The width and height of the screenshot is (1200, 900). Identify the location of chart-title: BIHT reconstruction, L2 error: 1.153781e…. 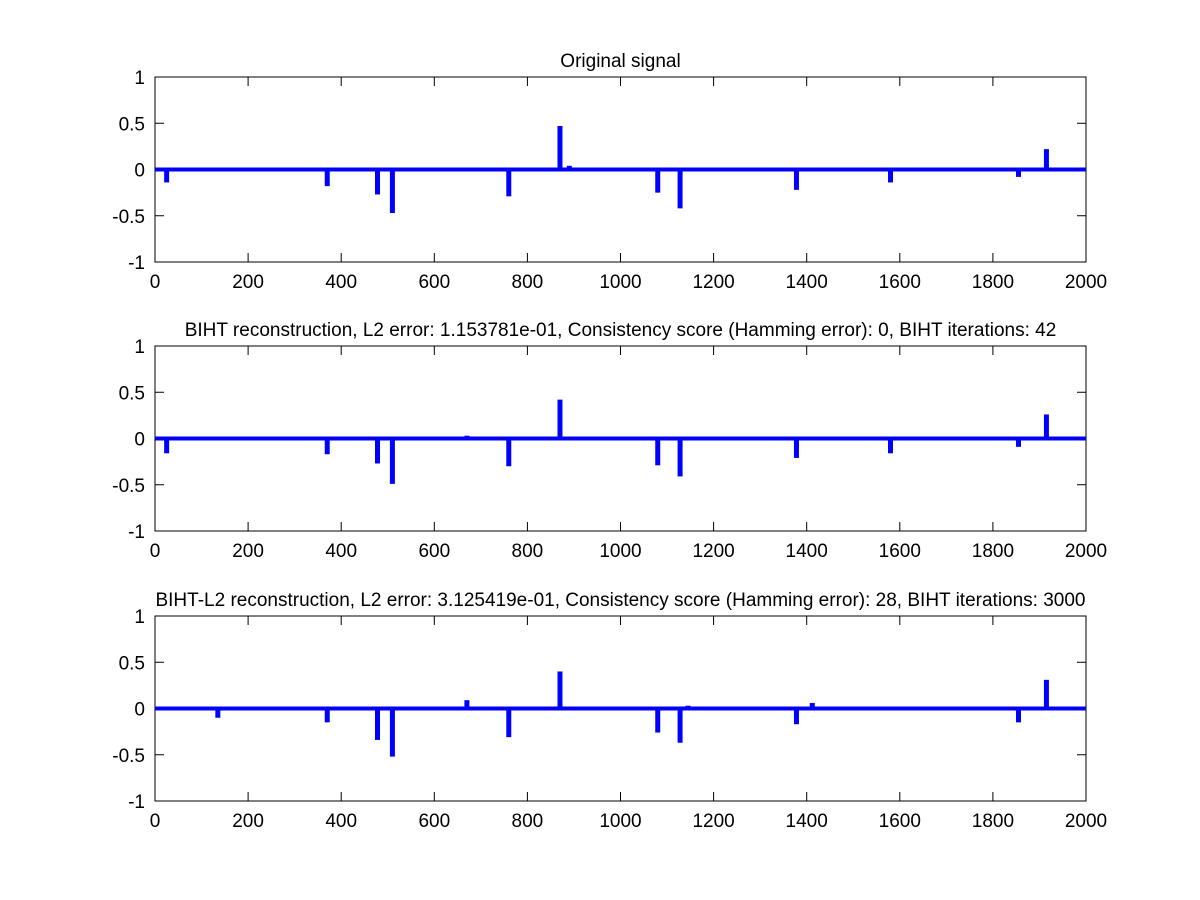
(621, 330).